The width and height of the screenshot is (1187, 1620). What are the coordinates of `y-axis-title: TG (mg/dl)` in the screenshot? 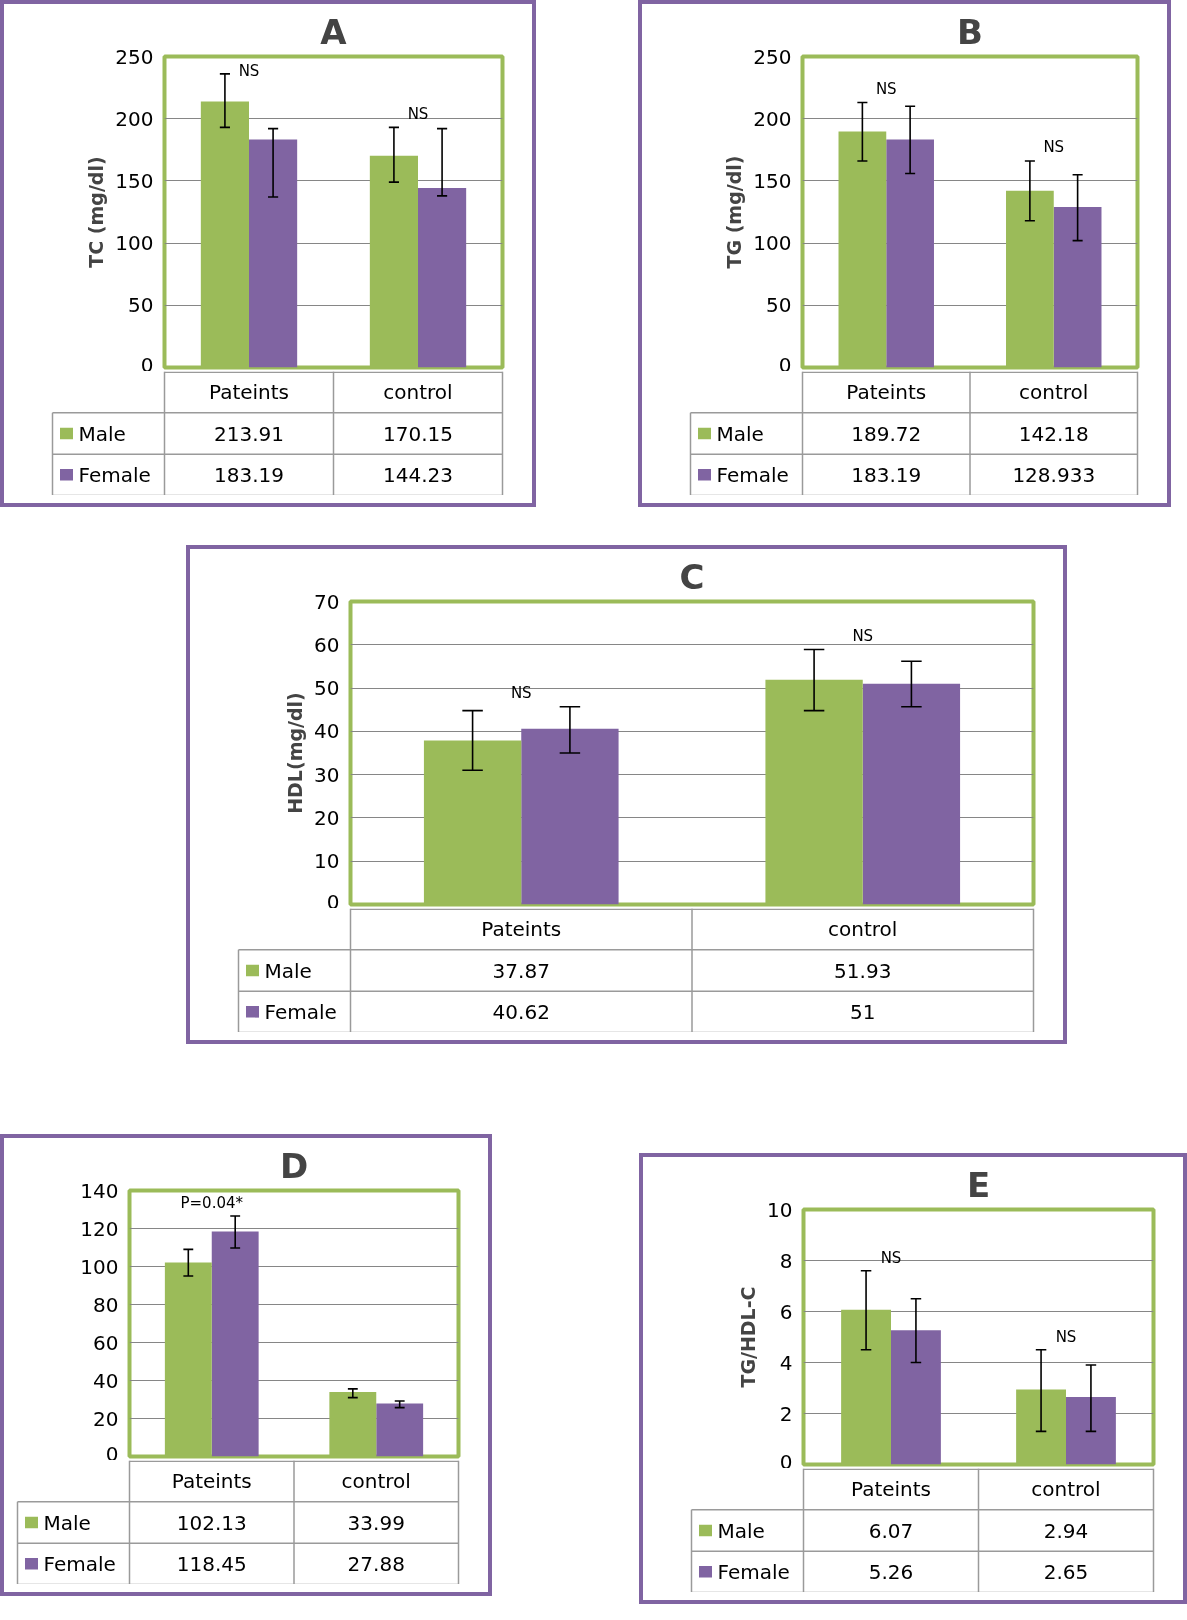 It's located at (734, 212).